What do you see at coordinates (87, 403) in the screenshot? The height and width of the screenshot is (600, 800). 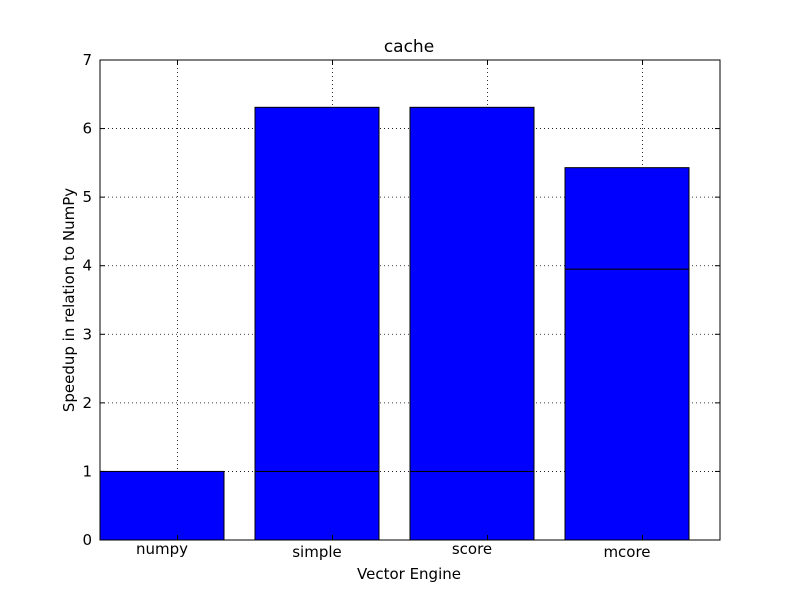 I see `y-tick-label: 2` at bounding box center [87, 403].